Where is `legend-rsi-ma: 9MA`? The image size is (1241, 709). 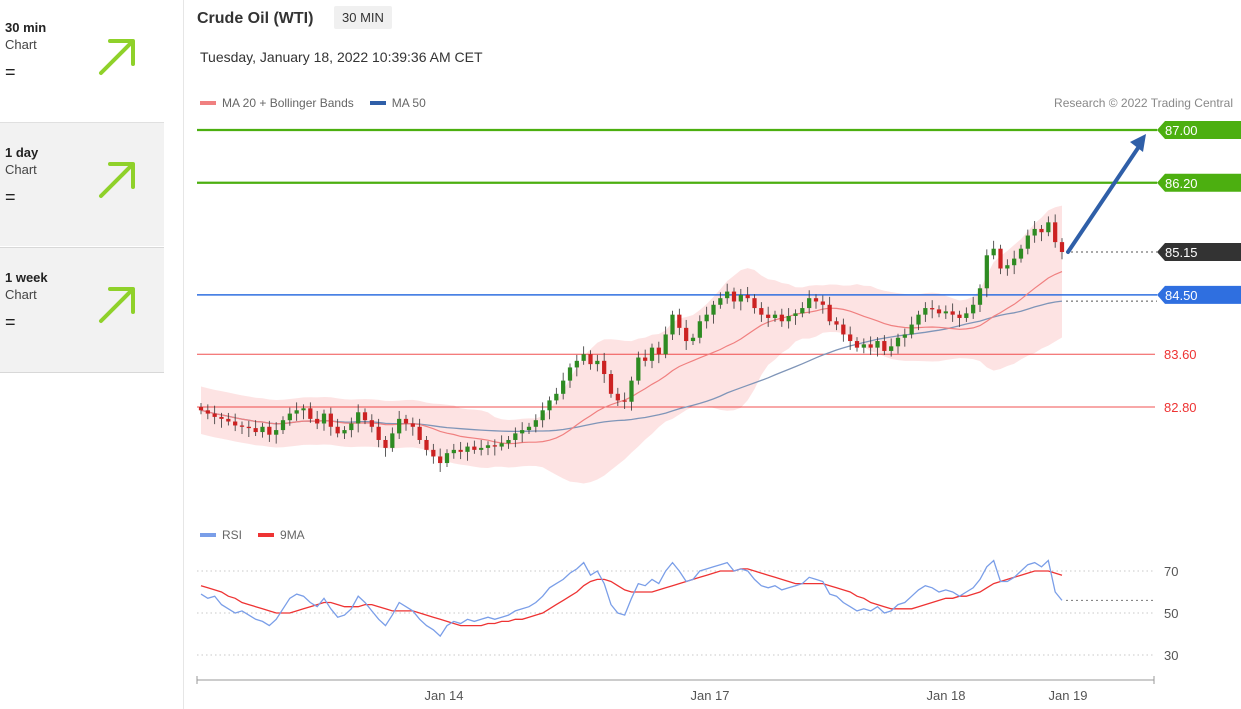
legend-rsi-ma: 9MA is located at coordinates (281, 535).